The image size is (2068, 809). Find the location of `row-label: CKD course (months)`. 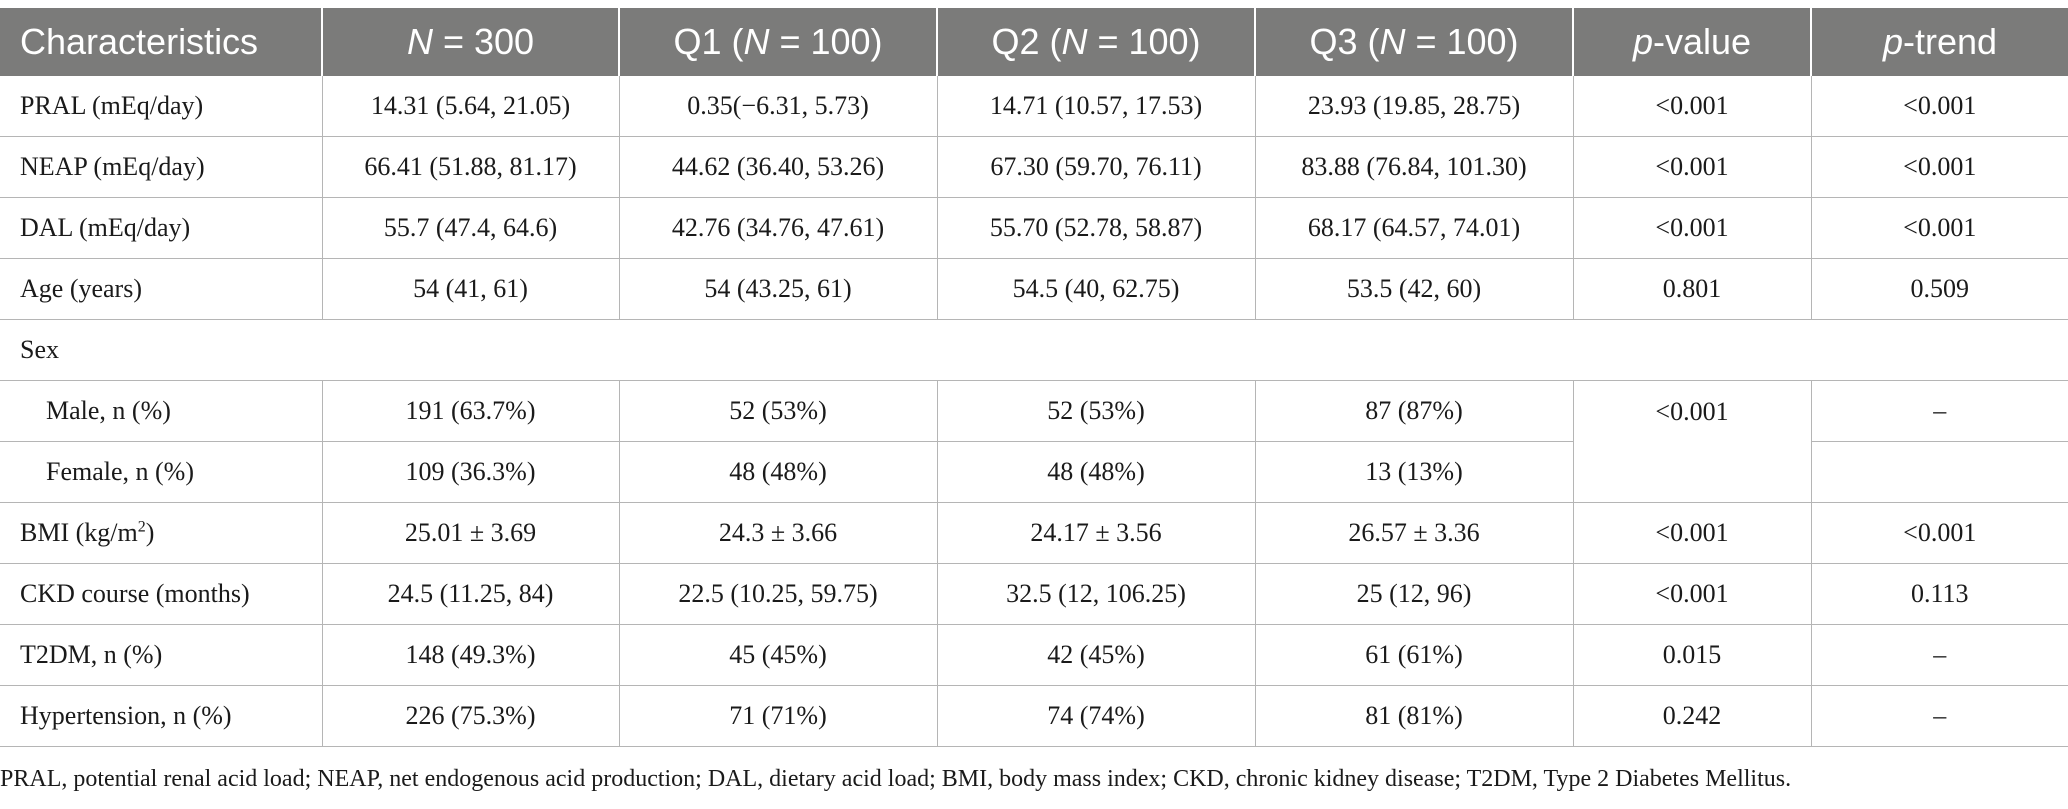

row-label: CKD course (months) is located at coordinates (161, 594).